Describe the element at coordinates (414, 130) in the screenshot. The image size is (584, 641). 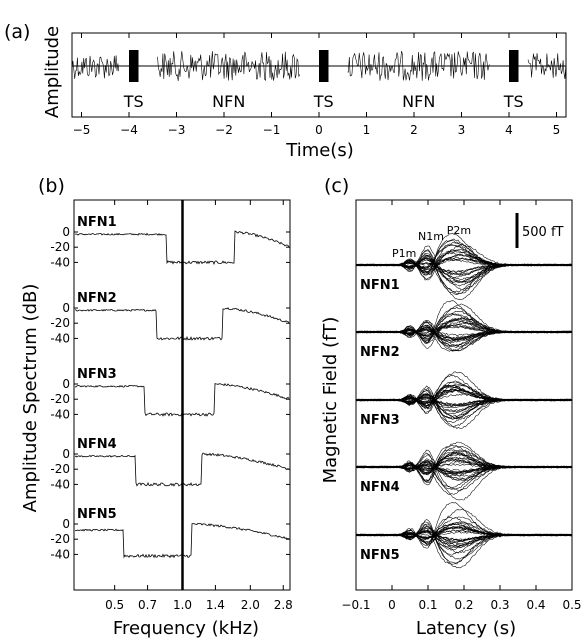
I see `x-tick-label: 2` at that location.